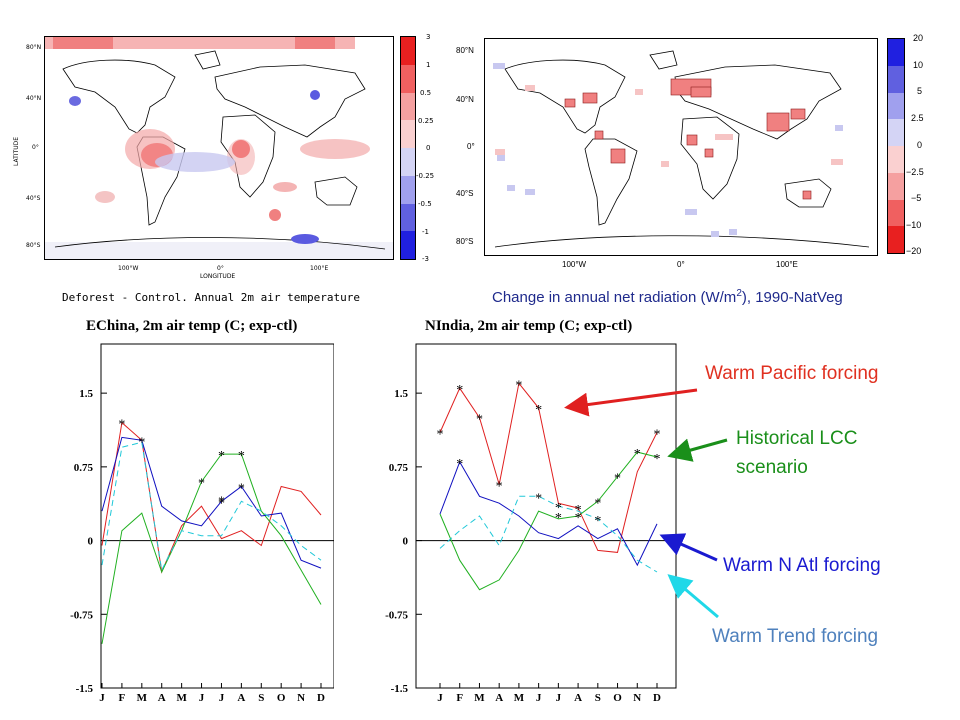 The height and width of the screenshot is (720, 960). Describe the element at coordinates (917, 118) in the screenshot. I see `rad-cb-tick: 2.5` at that location.